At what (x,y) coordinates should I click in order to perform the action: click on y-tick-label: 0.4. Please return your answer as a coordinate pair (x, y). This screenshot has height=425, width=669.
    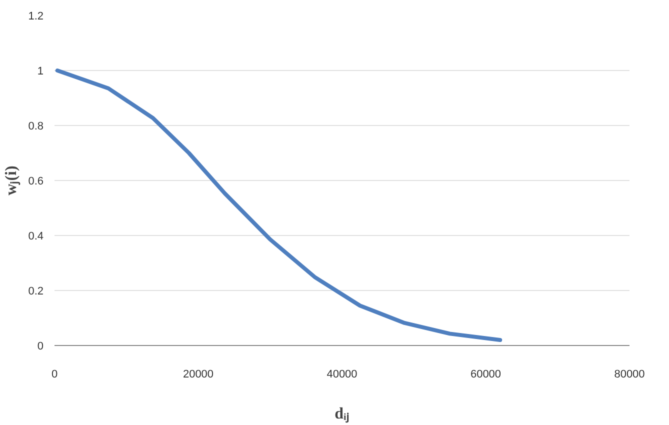
    Looking at the image, I should click on (36, 236).